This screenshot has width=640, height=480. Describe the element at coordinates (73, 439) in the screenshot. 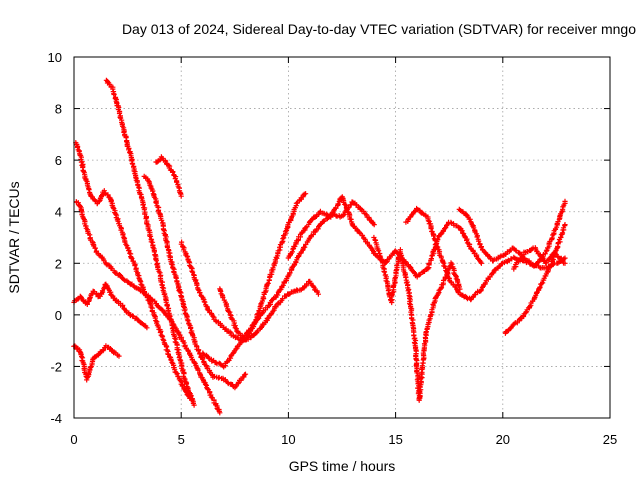

I see `x-tick-label: 0` at that location.